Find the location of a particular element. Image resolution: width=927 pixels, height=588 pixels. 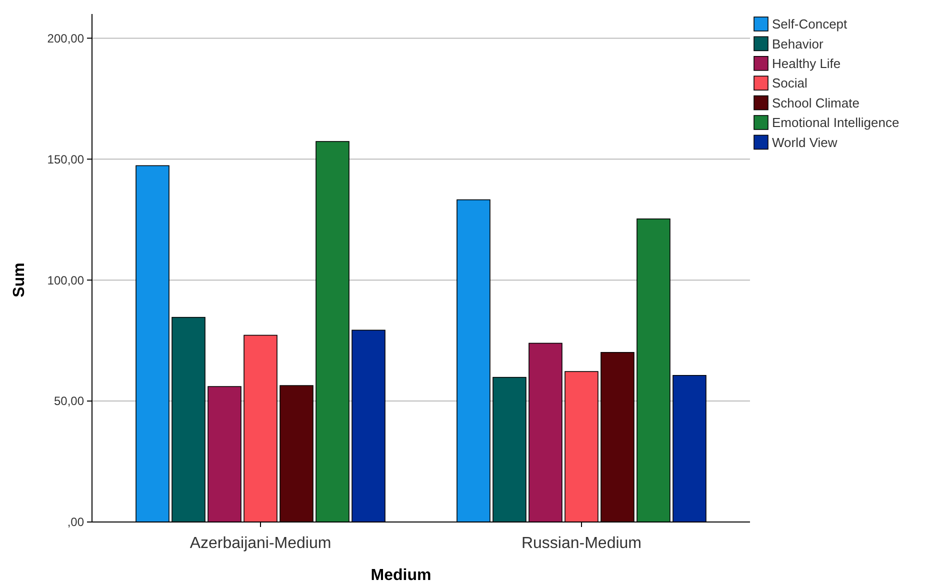

legend-label: School Climate is located at coordinates (816, 102).